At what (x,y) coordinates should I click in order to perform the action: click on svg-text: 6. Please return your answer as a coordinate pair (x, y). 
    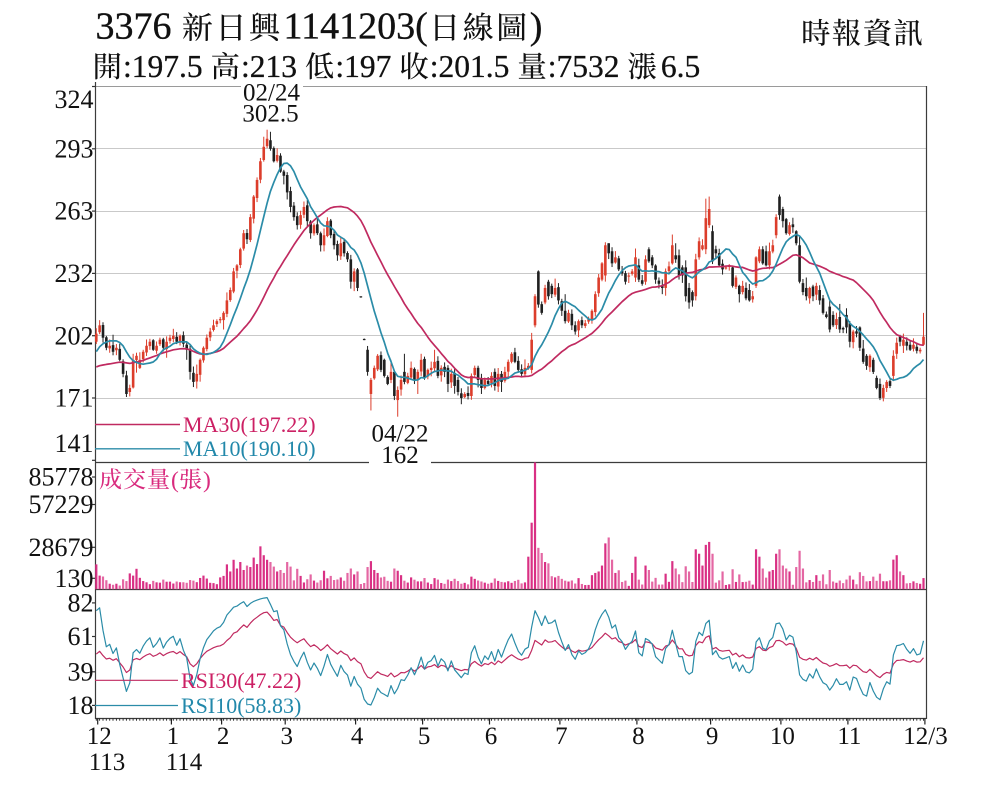
    Looking at the image, I should click on (491, 736).